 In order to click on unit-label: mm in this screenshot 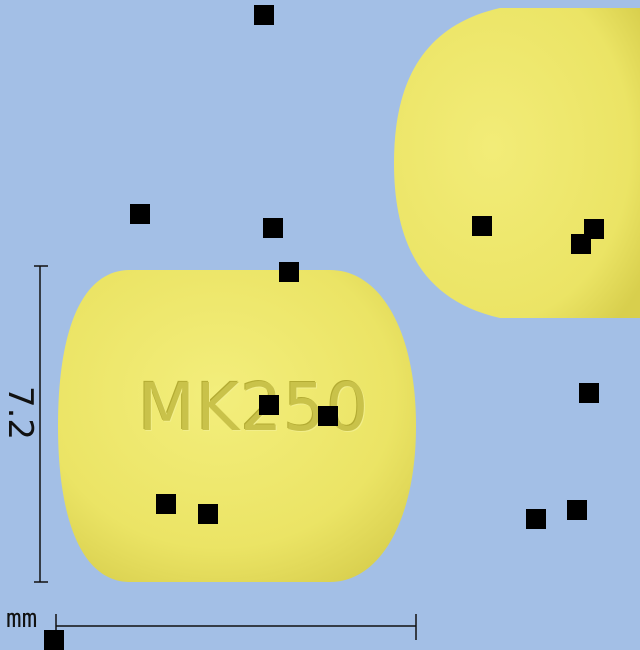, I will do `click(22, 619)`.